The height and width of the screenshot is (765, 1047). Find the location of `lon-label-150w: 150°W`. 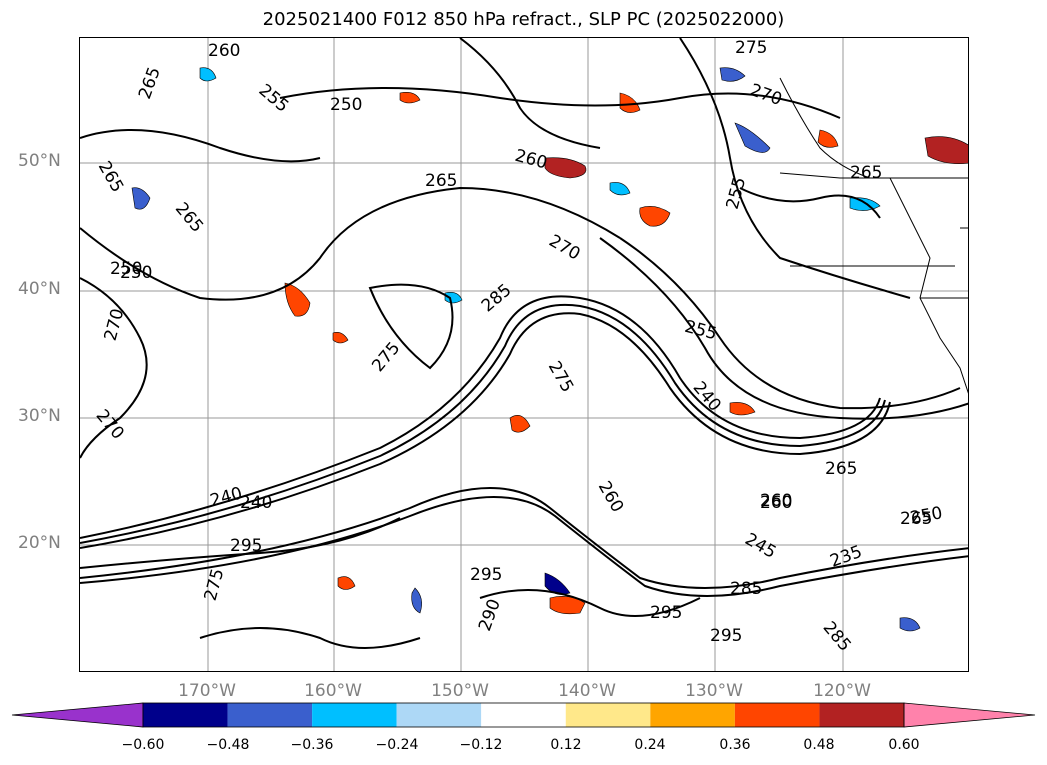

lon-label-150w: 150°W is located at coordinates (460, 691).